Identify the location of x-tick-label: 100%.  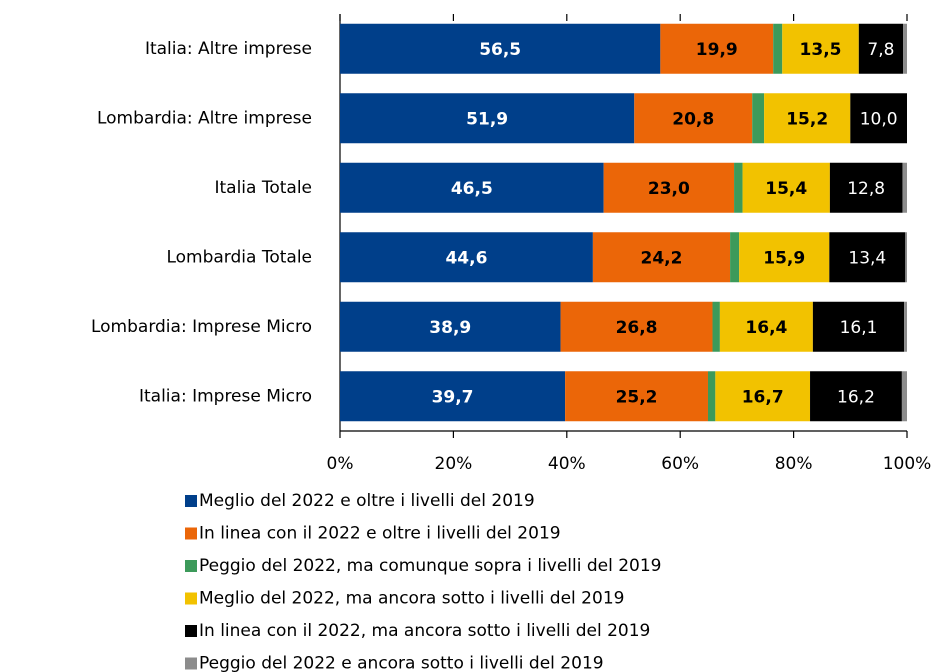
(907, 464).